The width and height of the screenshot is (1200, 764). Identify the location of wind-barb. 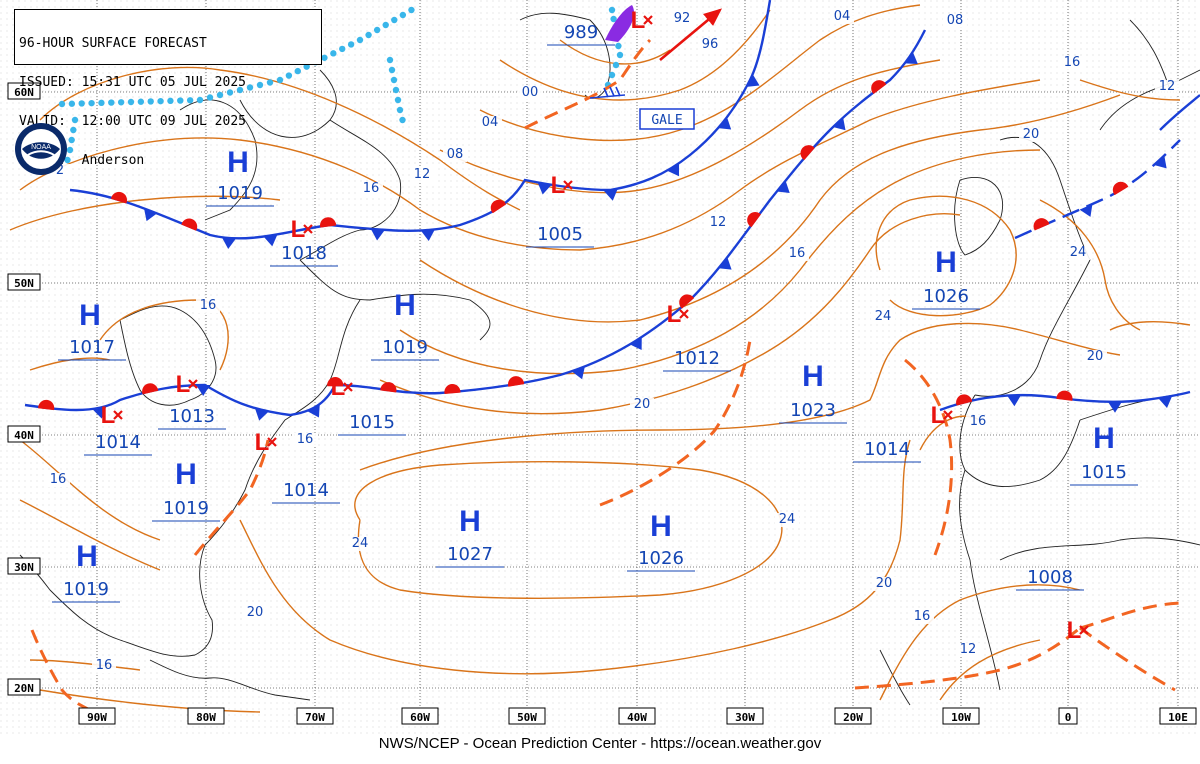
(607, 92).